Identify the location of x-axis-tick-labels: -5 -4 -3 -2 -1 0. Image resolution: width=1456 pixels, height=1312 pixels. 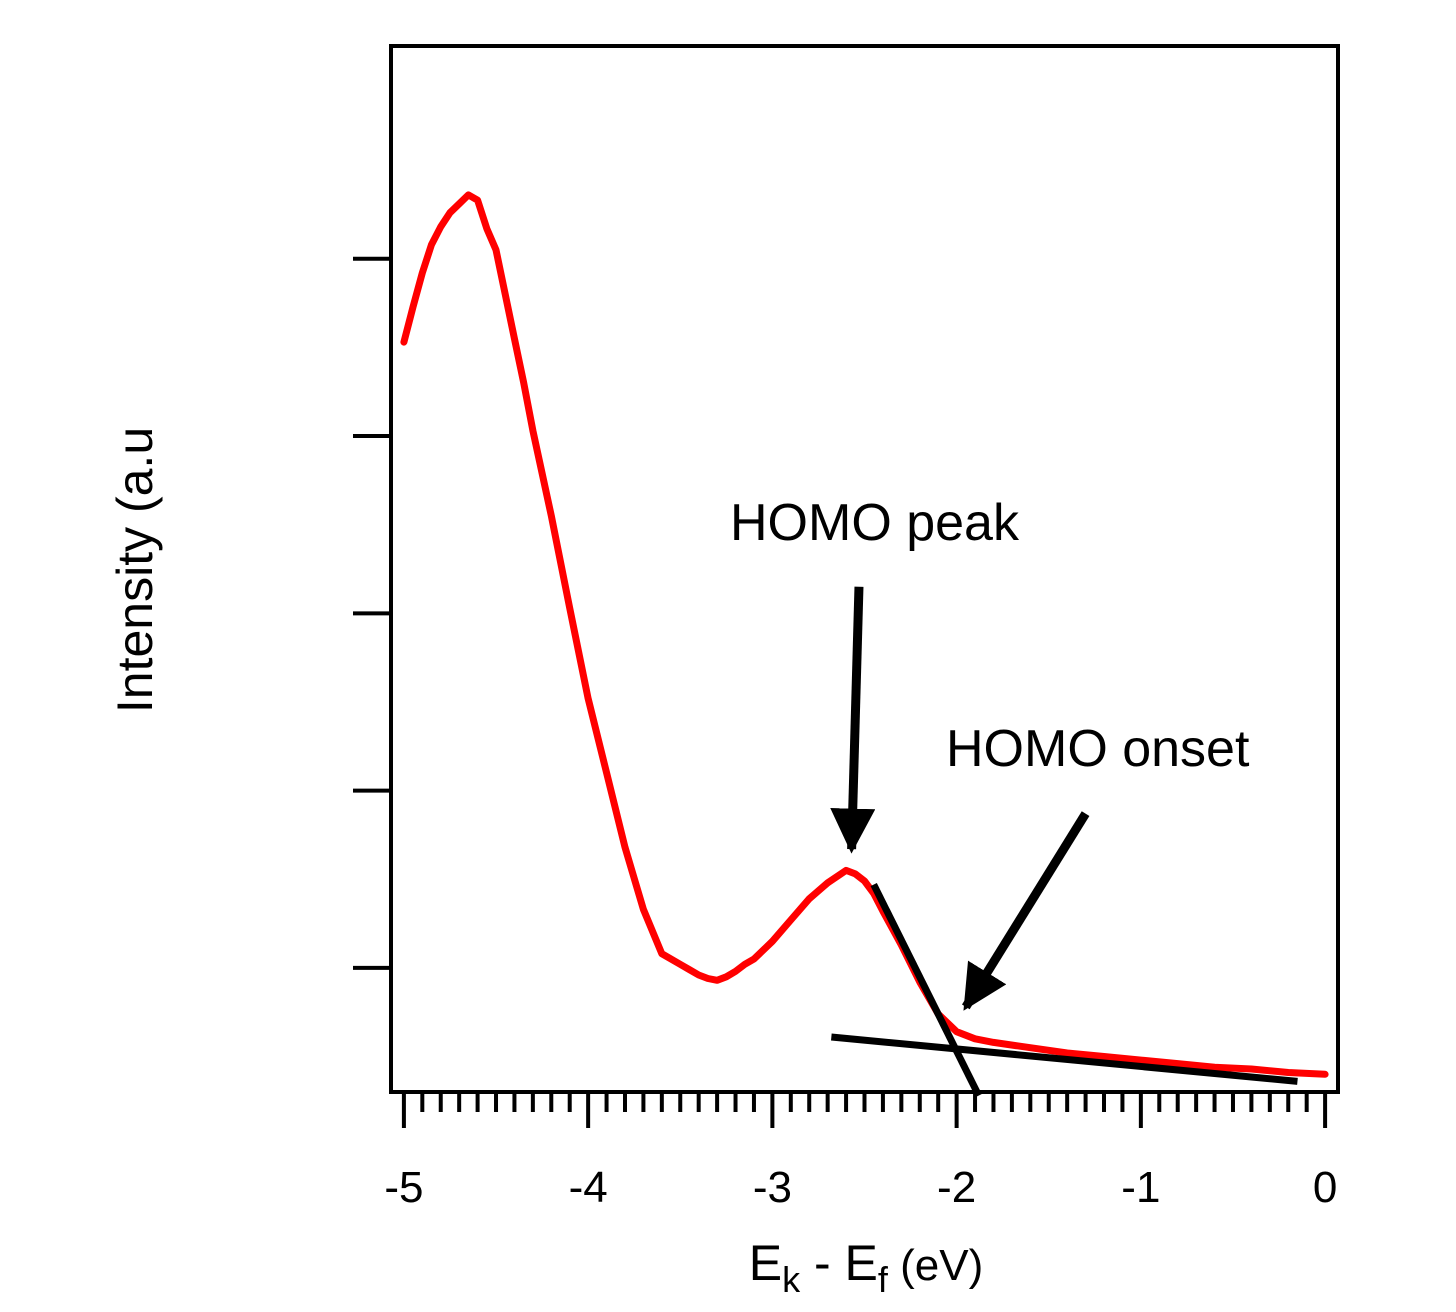
(860, 1187).